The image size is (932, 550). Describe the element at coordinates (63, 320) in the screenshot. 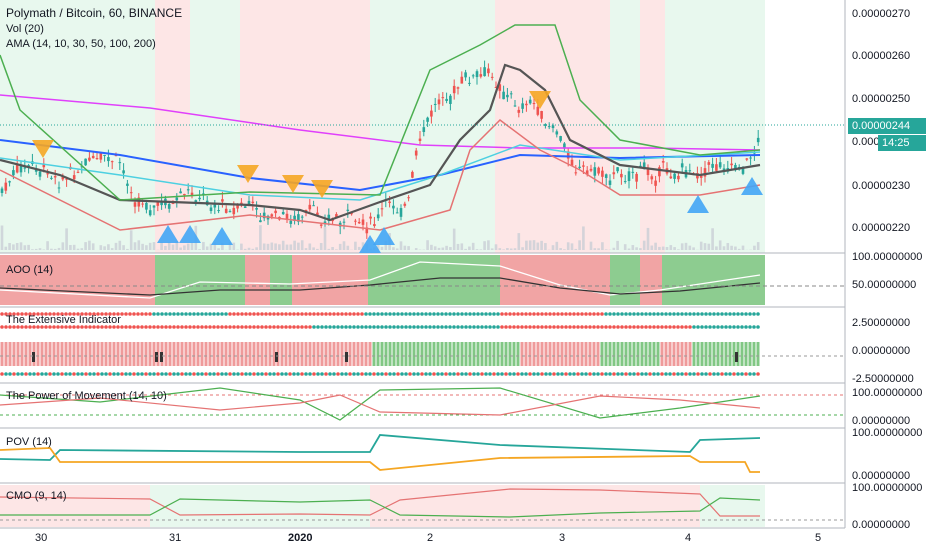

I see `extensive-pane-label: The Extensive Indicator` at that location.